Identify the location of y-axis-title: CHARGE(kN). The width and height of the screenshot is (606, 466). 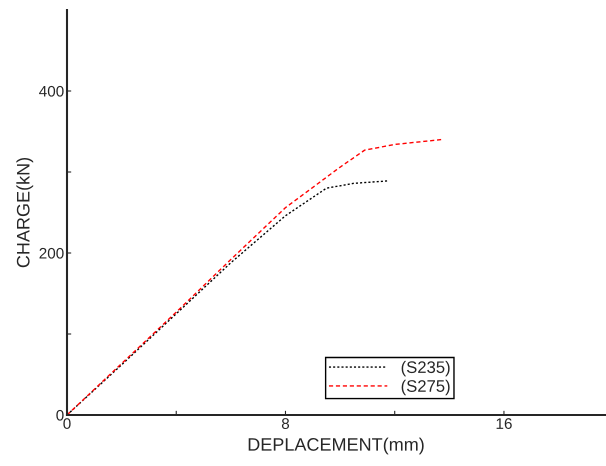
(25, 213).